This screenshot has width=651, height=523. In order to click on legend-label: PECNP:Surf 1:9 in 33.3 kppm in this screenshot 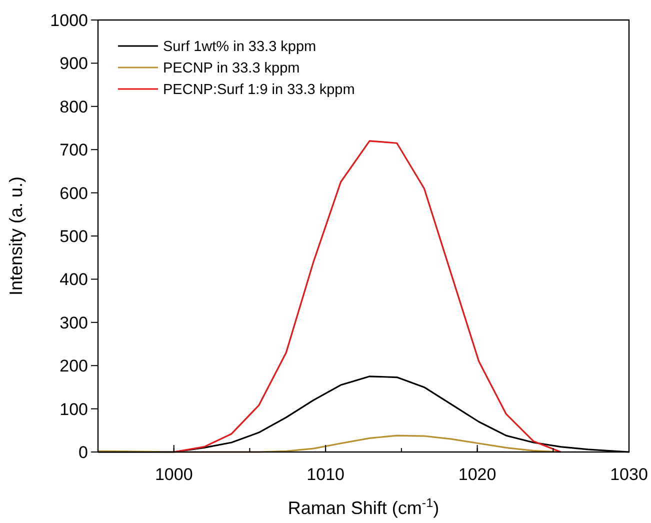, I will do `click(259, 90)`.